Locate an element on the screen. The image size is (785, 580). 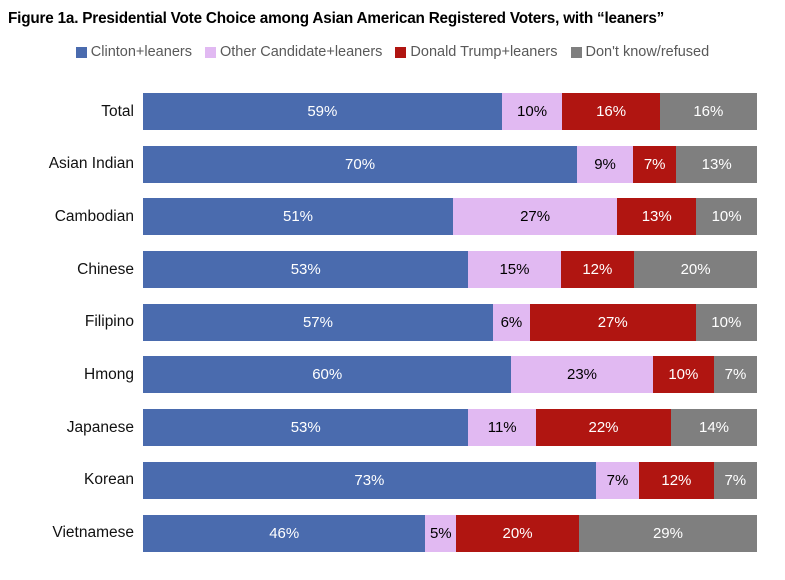
bar-segment: 15% is located at coordinates (514, 270).